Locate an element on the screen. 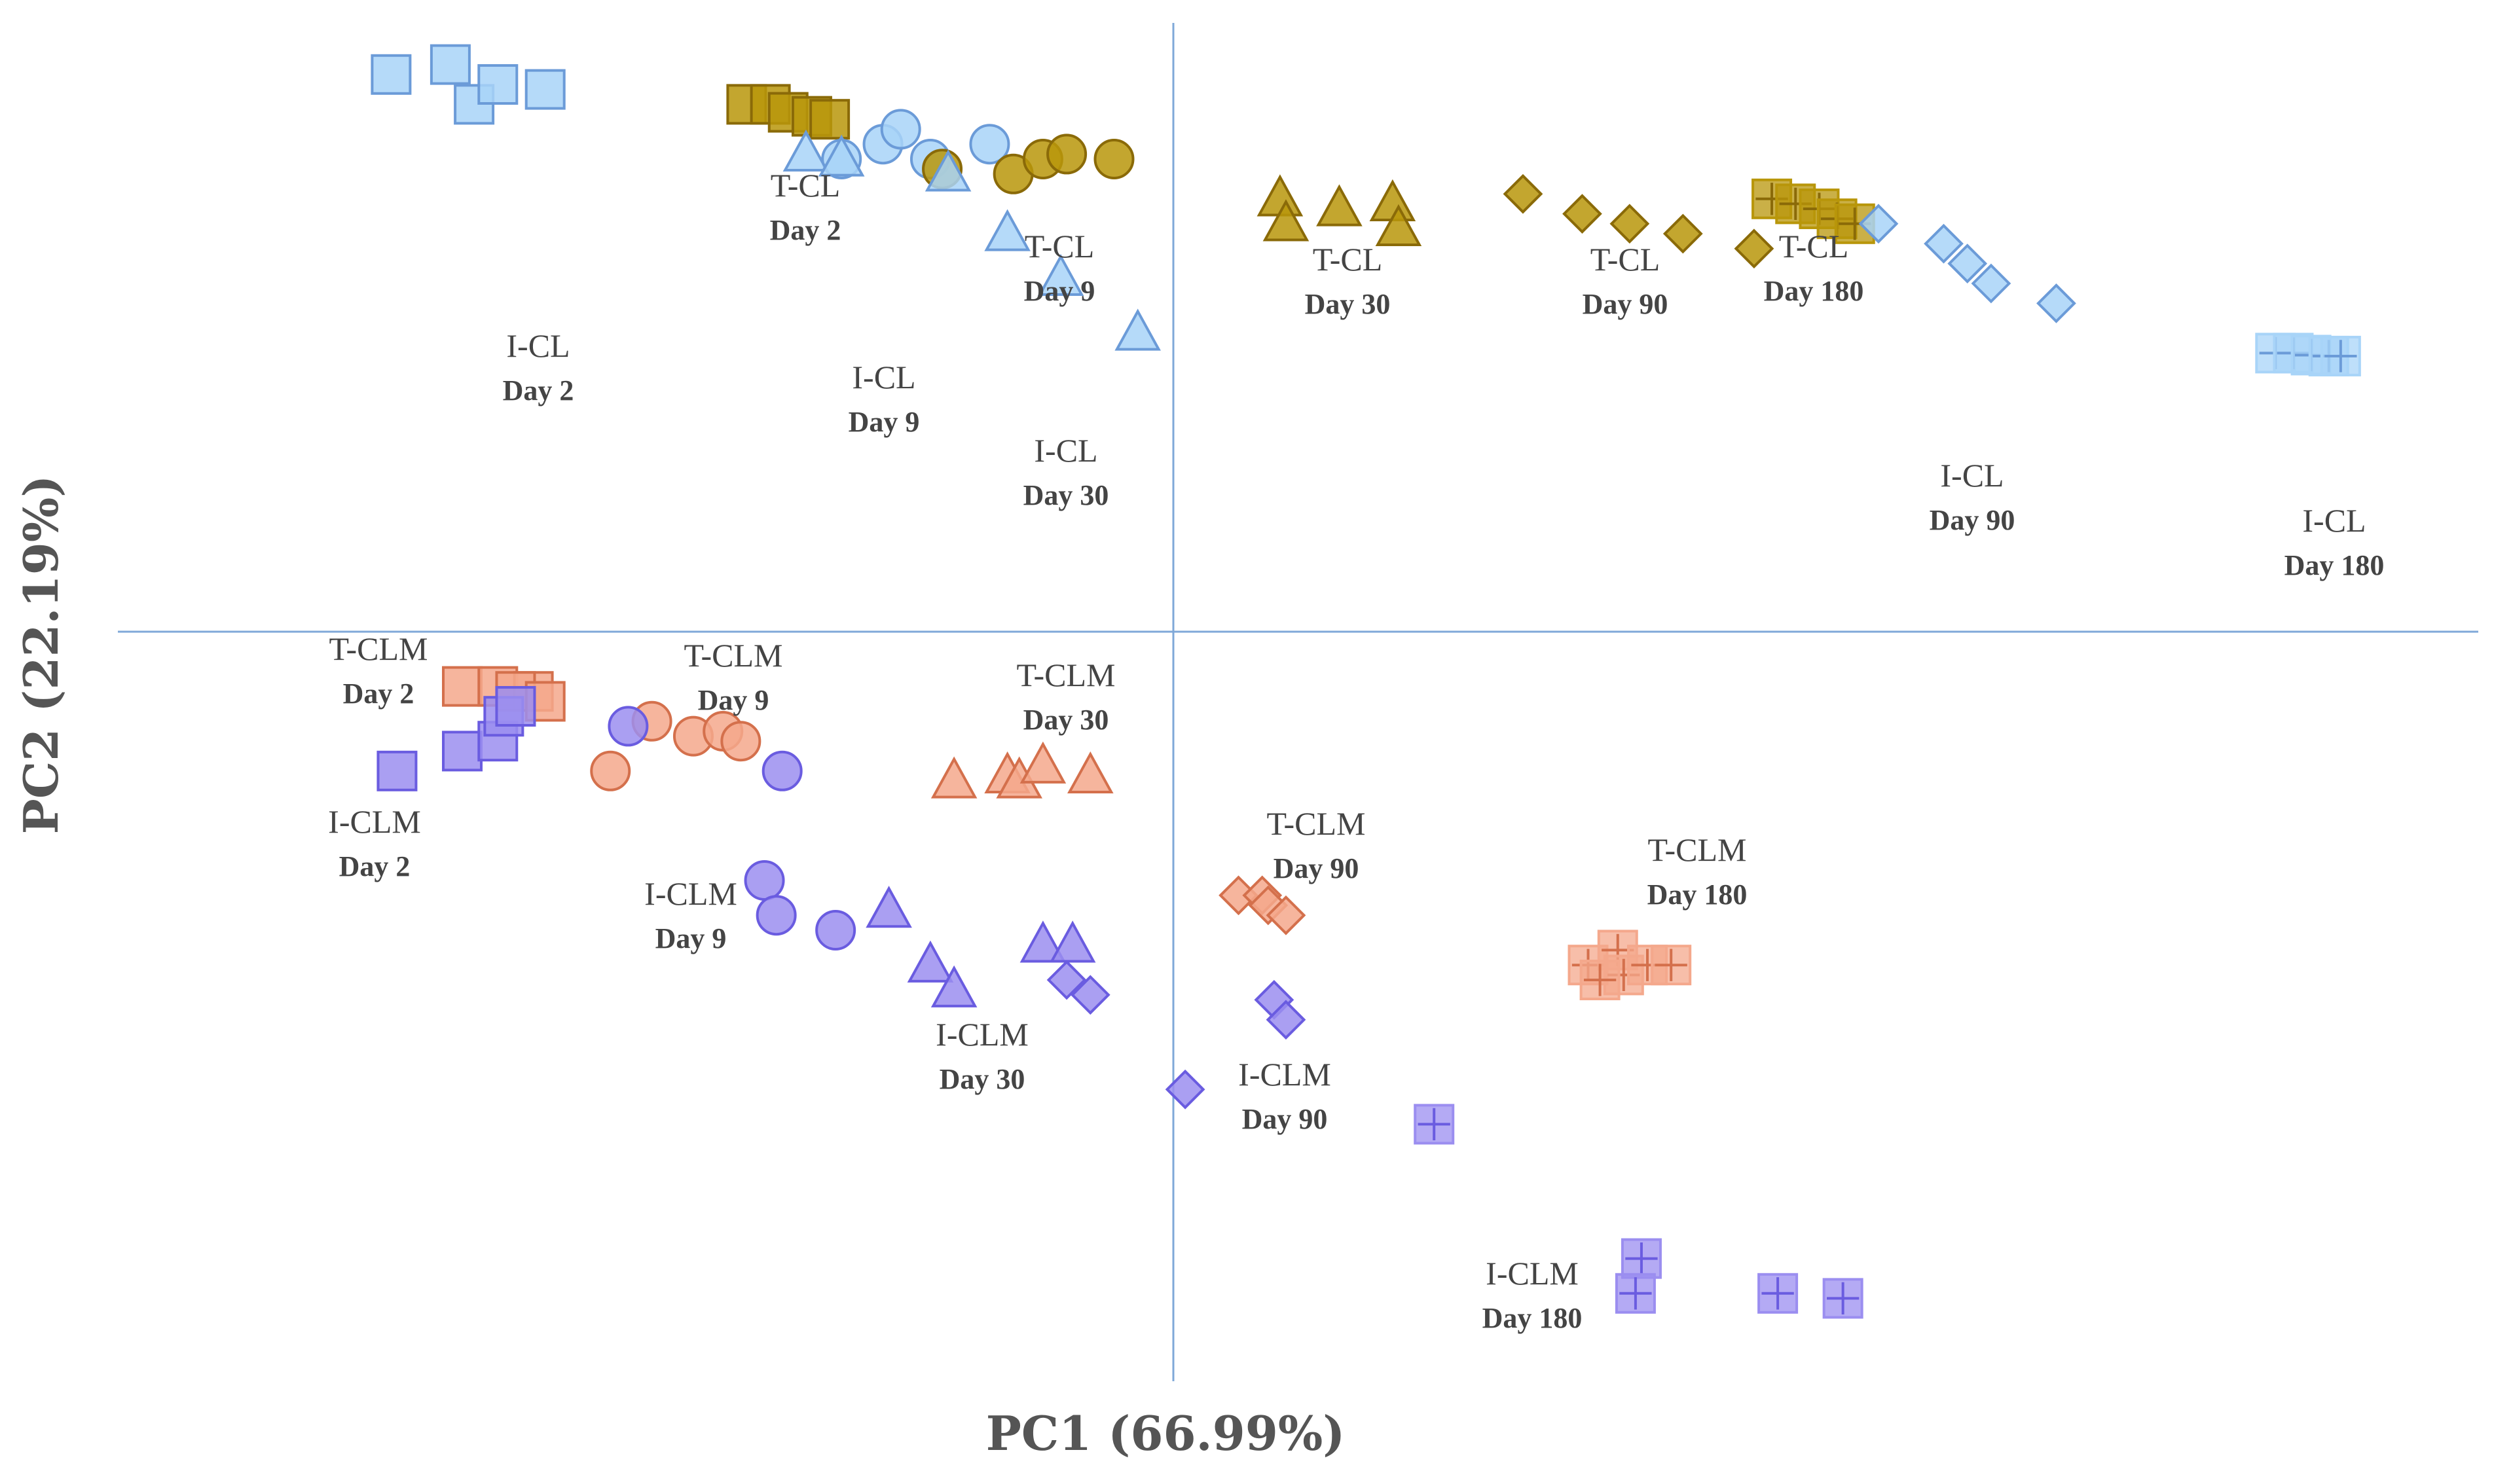  group-label-i-cl-day-2: I-CL Day 2 is located at coordinates (538, 367).